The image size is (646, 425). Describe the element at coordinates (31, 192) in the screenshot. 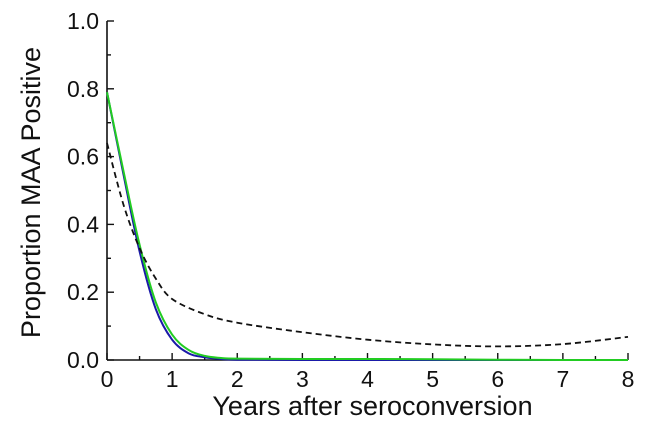

I see `y-axis-title: Proportion MAA Positive` at that location.